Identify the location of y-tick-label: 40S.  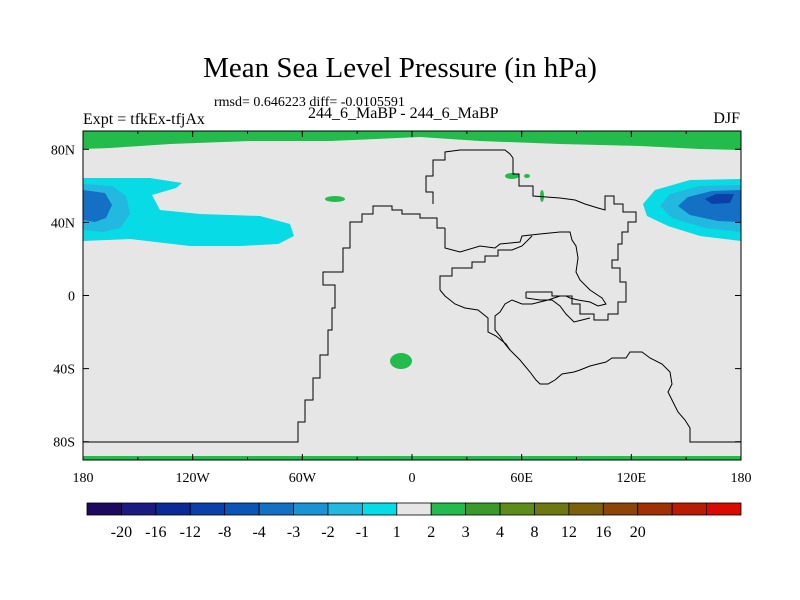
(64, 370).